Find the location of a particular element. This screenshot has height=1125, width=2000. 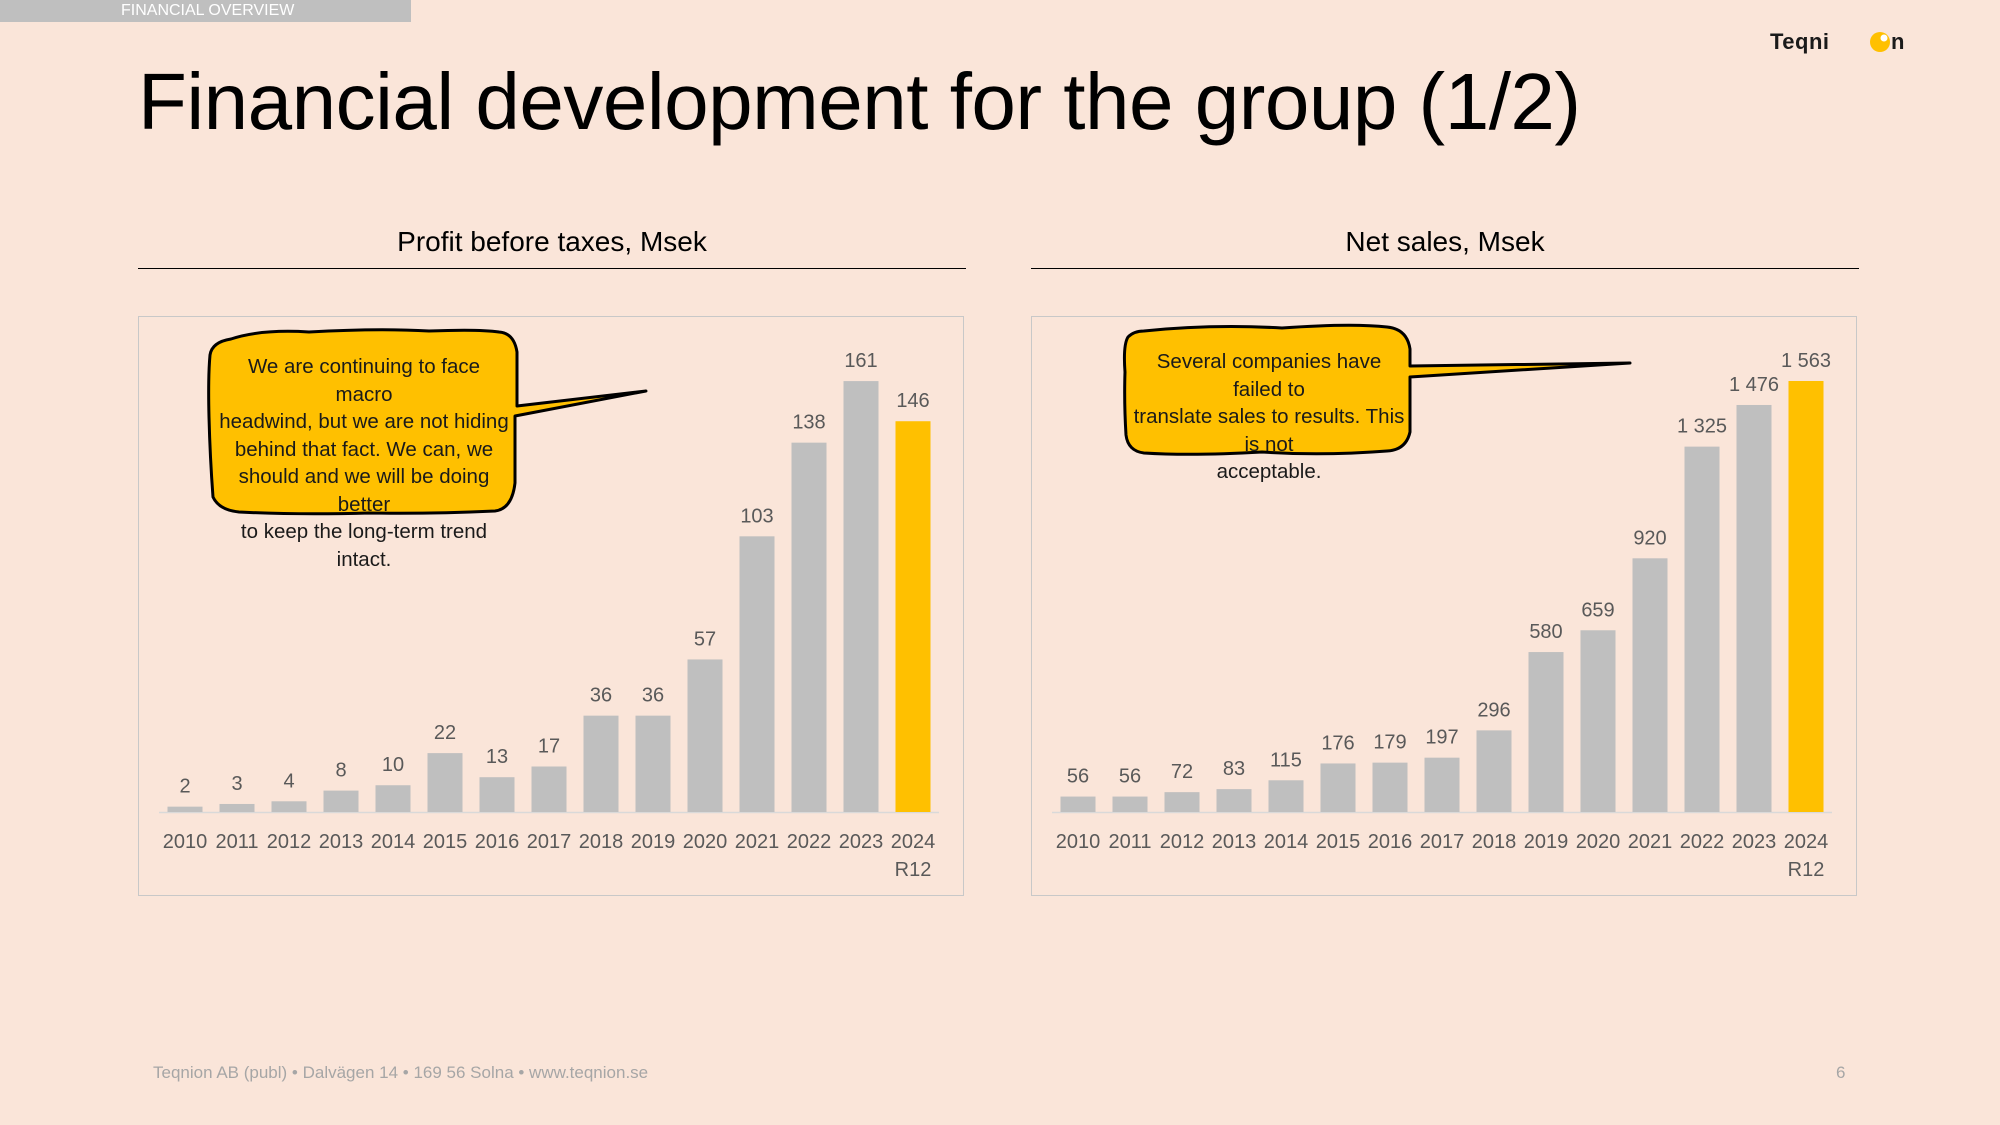

svg-text: n is located at coordinates (1897, 41).